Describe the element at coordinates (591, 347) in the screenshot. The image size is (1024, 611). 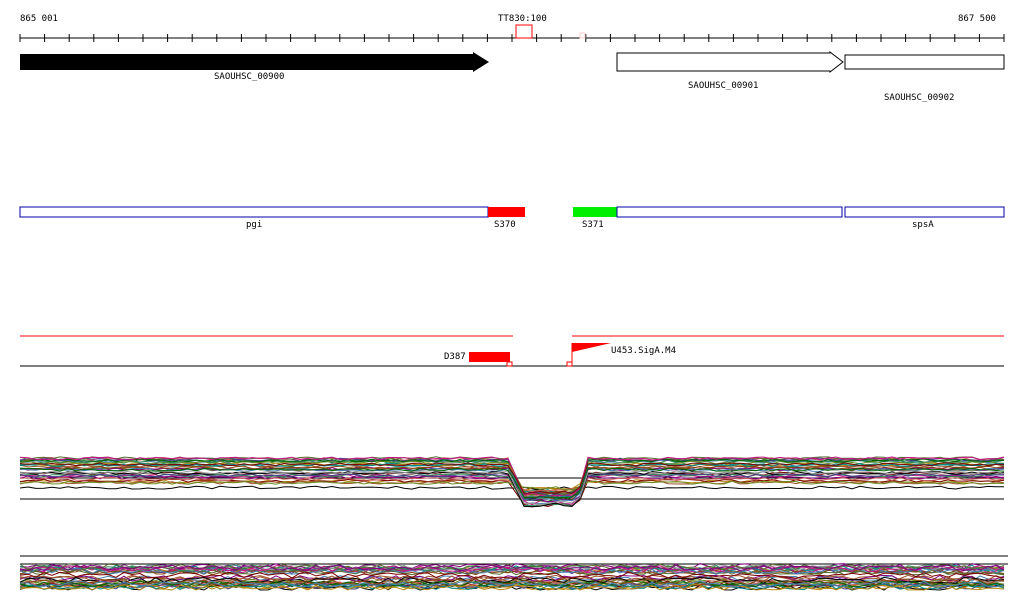
I see `feature-u453-flag` at that location.